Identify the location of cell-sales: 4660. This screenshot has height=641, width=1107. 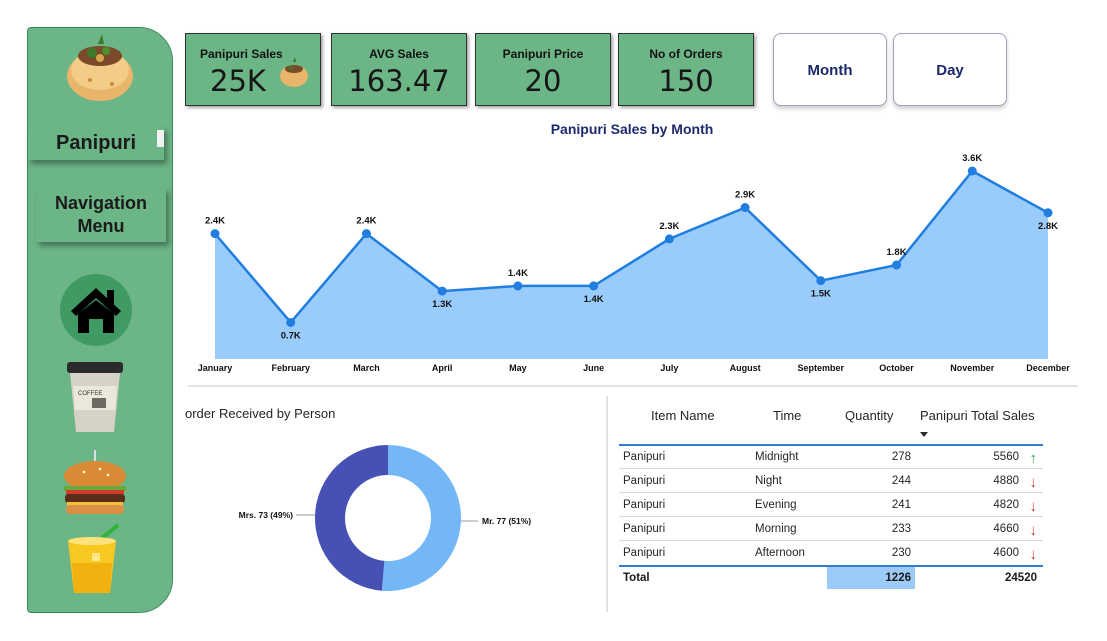
(1006, 529).